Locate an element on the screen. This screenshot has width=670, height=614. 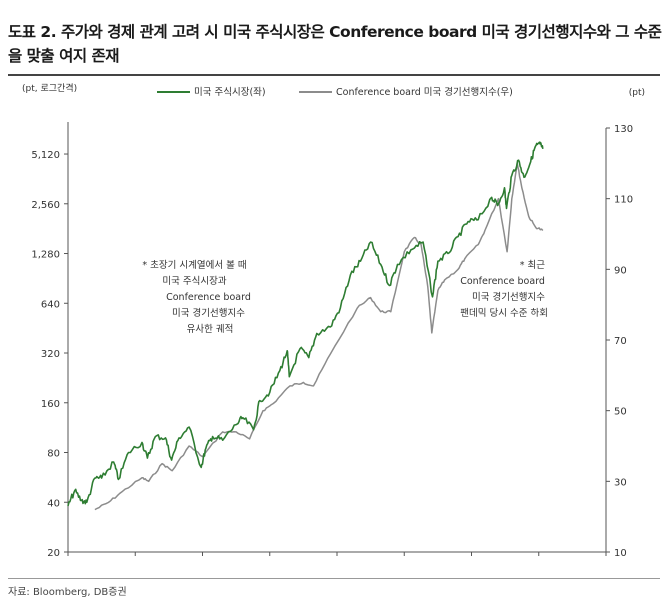
right-tick-label: 70 is located at coordinates (620, 341).